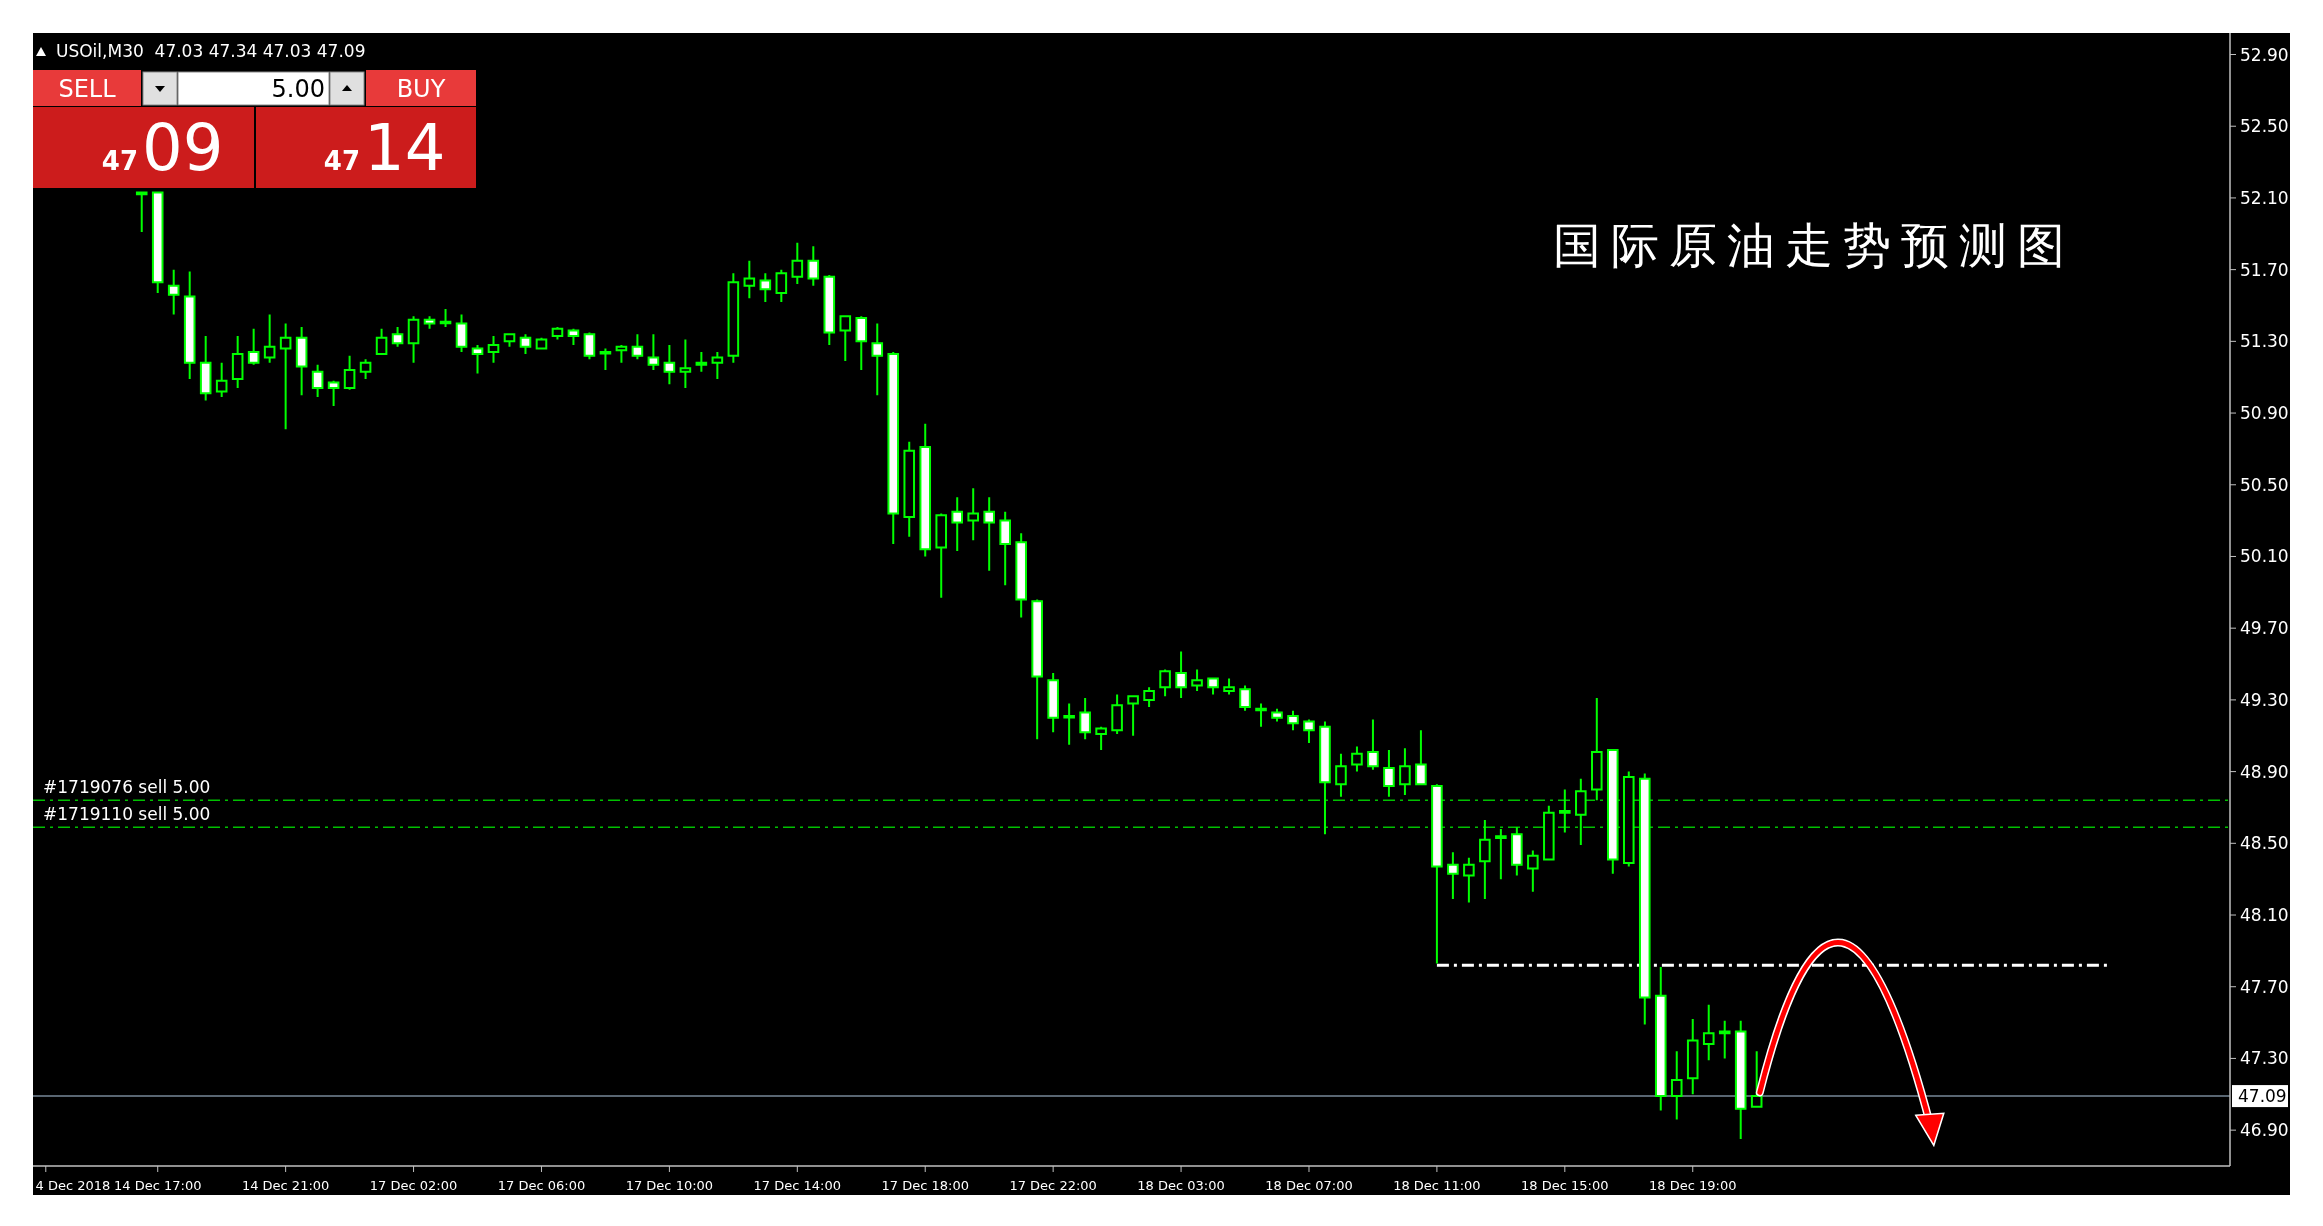 The image size is (2323, 1226). I want to click on y-tick-label: 51.70, so click(2264, 269).